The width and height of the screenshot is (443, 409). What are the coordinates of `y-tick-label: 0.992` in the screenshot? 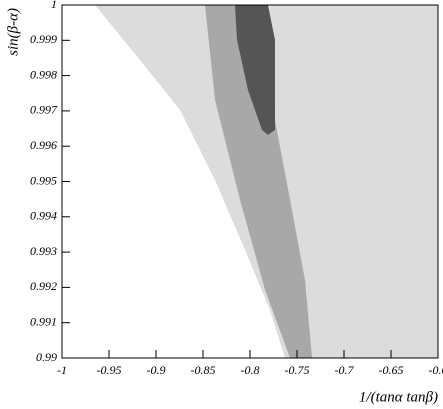 It's located at (43, 286).